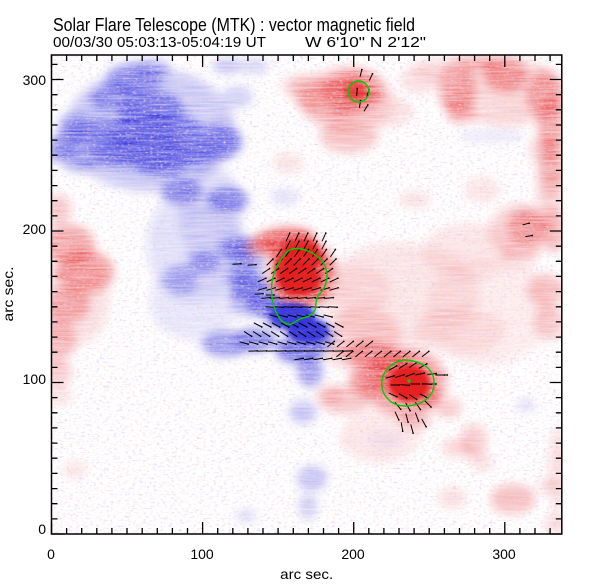 This screenshot has height=585, width=612. I want to click on svg-text: W 6'10" N 2'12", so click(365, 43).